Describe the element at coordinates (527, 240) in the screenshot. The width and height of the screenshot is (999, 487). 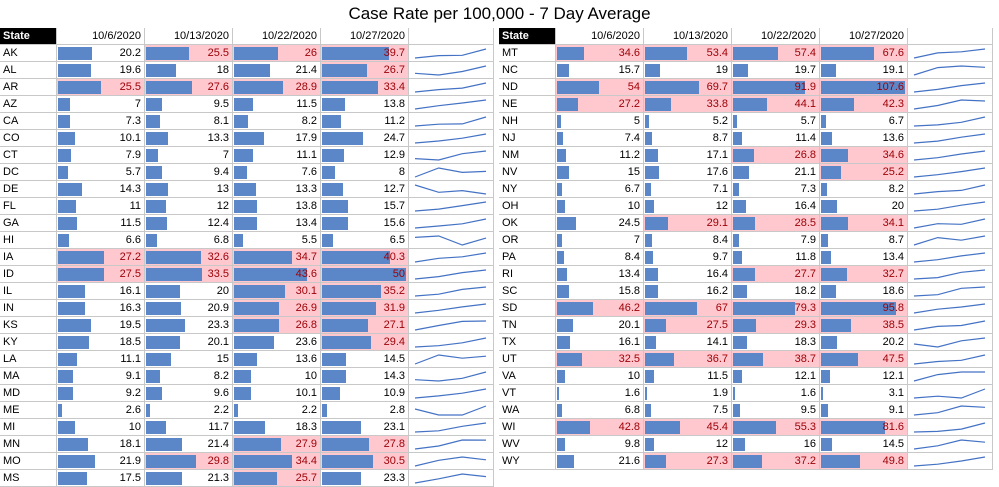
I see `state-label: OR` at that location.